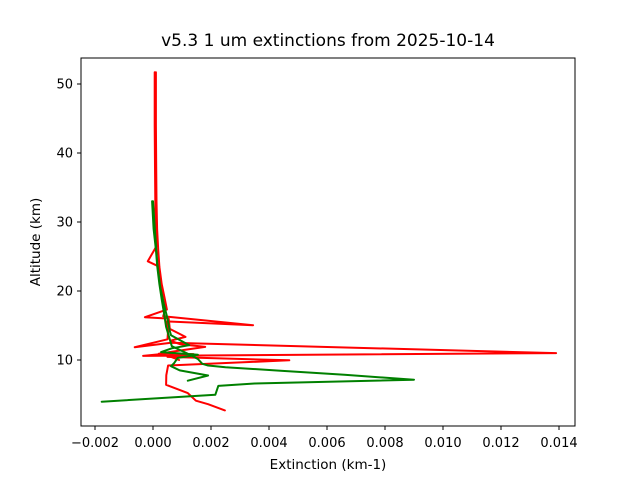 The width and height of the screenshot is (640, 480). What do you see at coordinates (328, 465) in the screenshot?
I see `x-axis-label: Extinction (km-1)` at bounding box center [328, 465].